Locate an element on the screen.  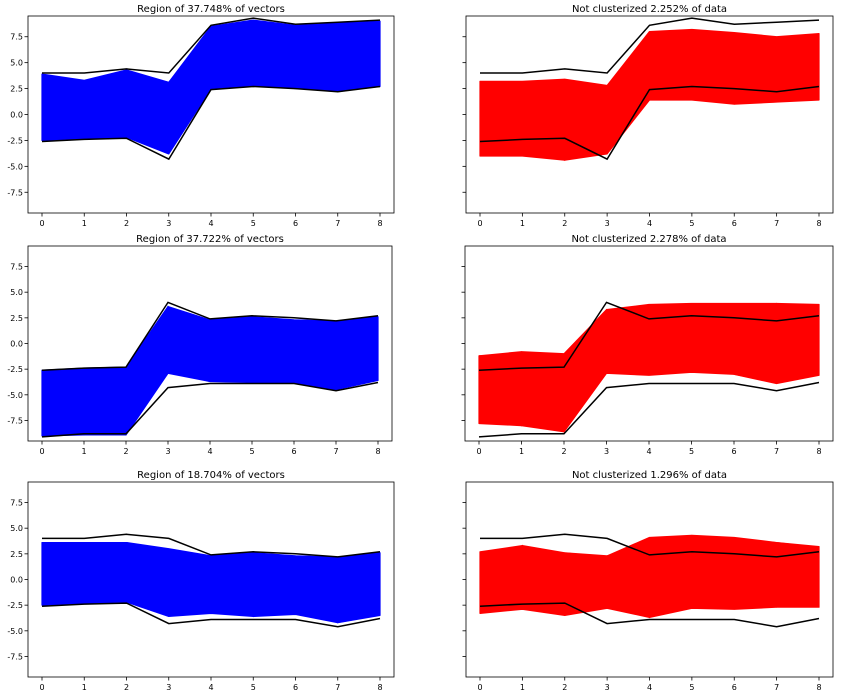
y-tick-label: -7.5 is located at coordinates (15, 420).